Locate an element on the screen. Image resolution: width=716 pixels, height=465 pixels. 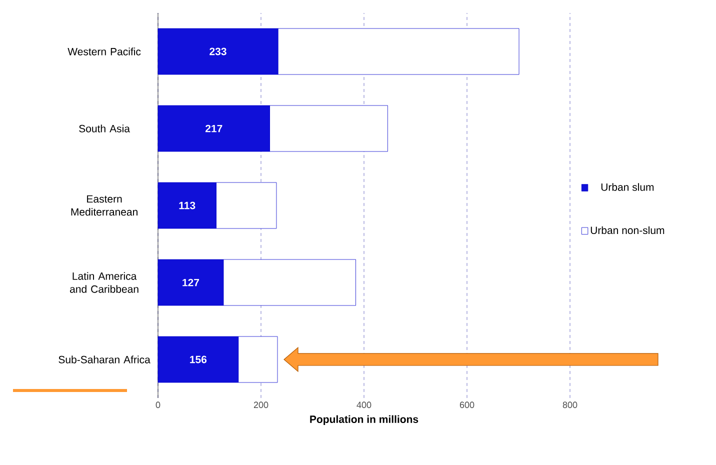
x-tick-label: 400 is located at coordinates (364, 405).